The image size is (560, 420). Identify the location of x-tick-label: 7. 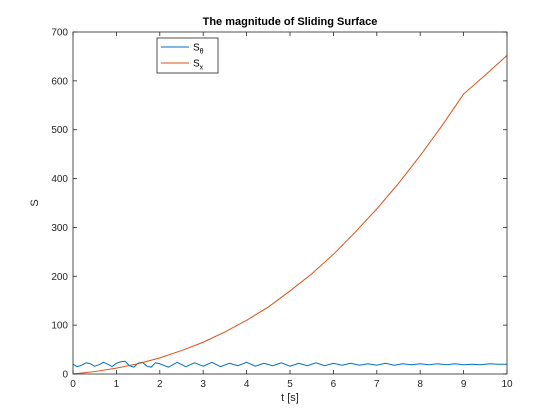
(377, 384).